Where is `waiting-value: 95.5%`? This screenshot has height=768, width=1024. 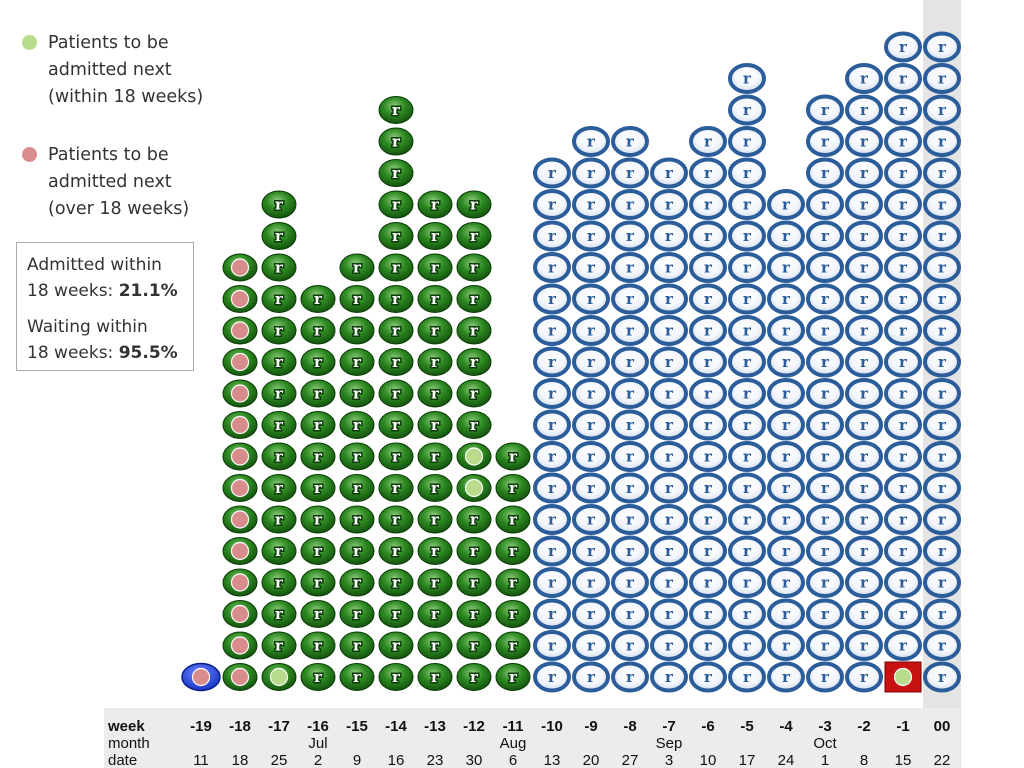
waiting-value: 95.5% is located at coordinates (148, 353).